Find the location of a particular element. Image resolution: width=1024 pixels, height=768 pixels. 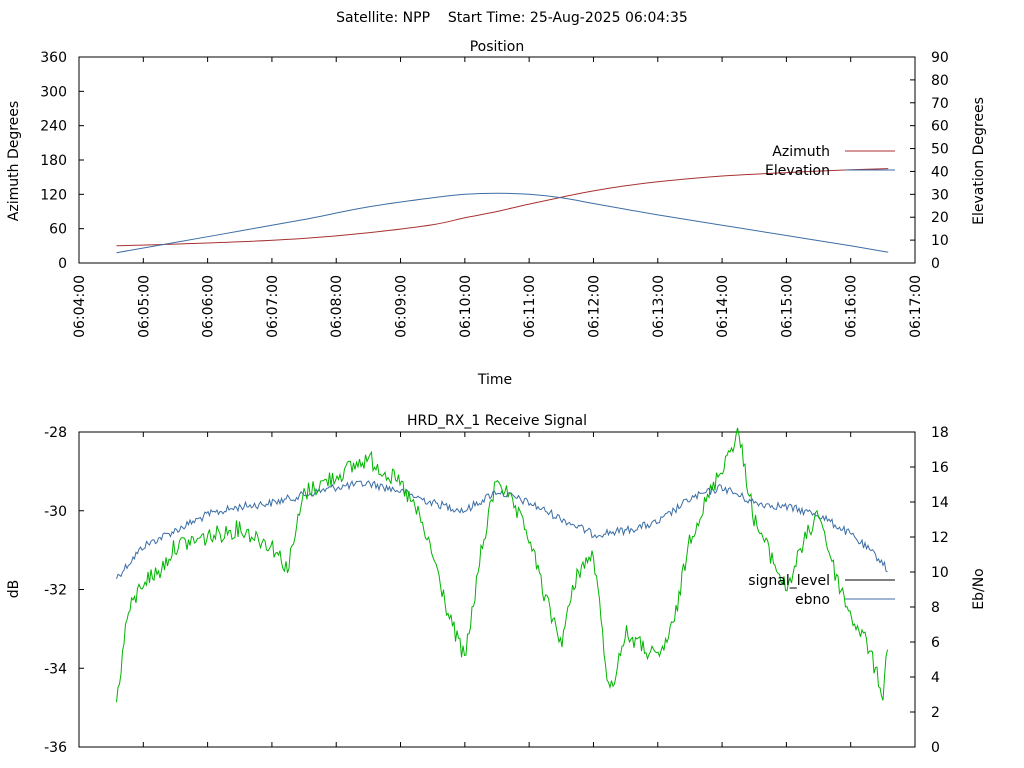

x-tick-label: 06:14:00 is located at coordinates (723, 306).